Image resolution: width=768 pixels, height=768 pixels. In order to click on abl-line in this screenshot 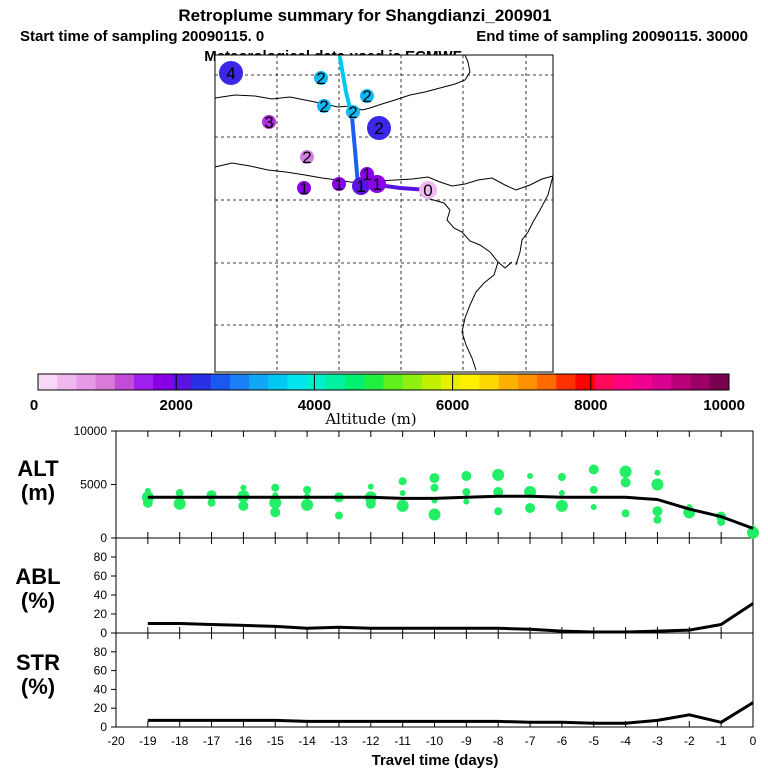, I will do `click(450, 618)`.